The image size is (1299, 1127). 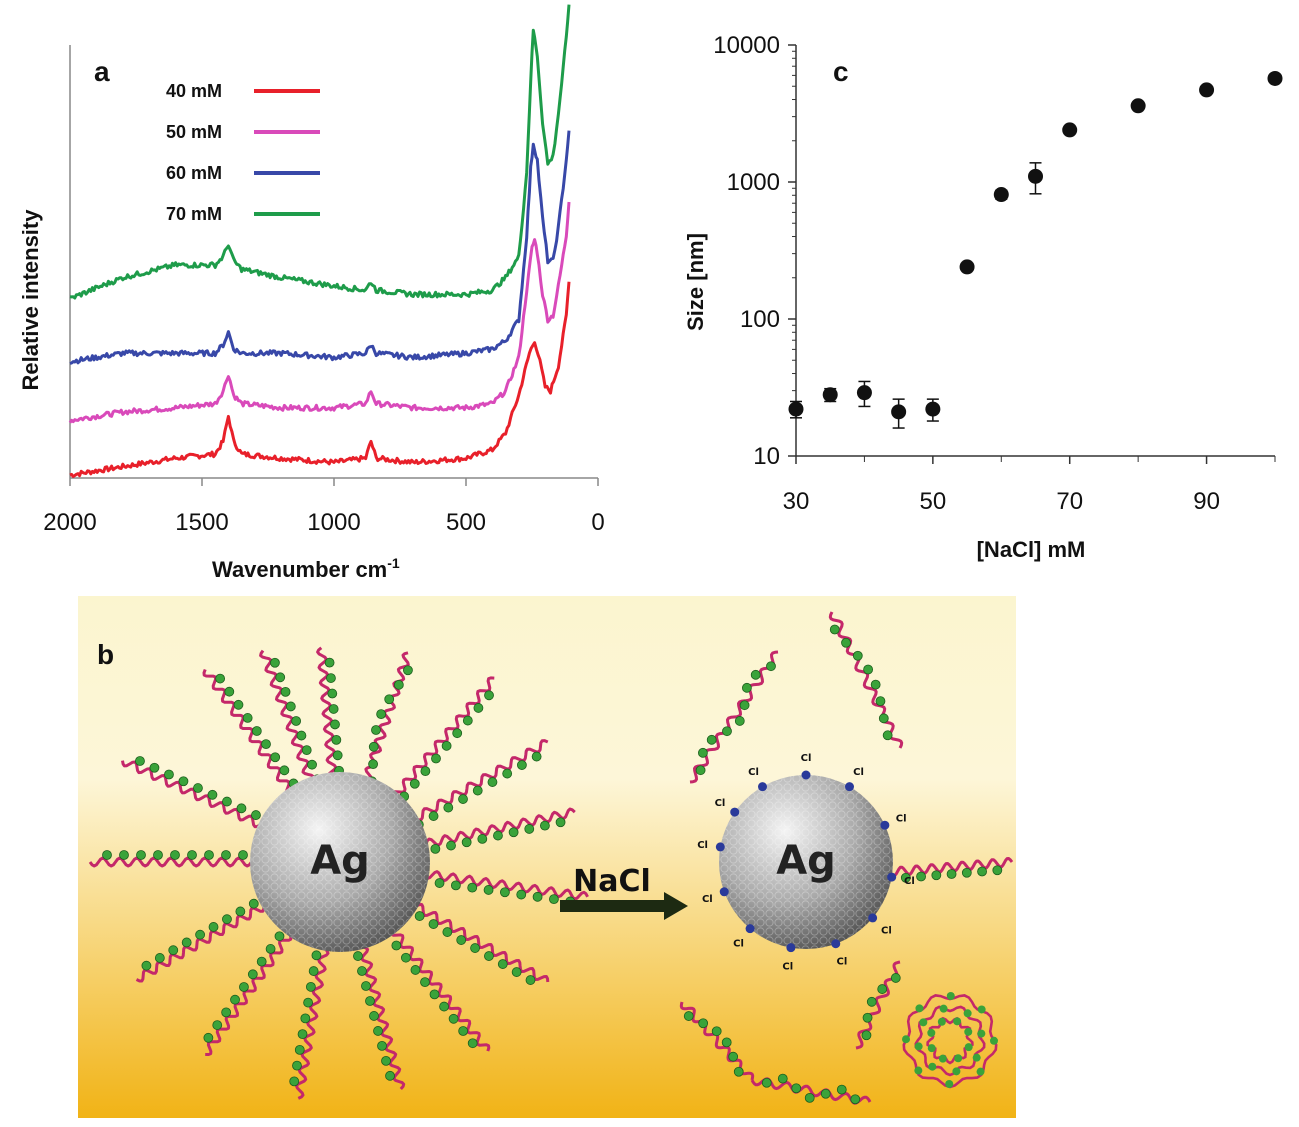 I want to click on polymer-coil, so click(x=950, y=1040).